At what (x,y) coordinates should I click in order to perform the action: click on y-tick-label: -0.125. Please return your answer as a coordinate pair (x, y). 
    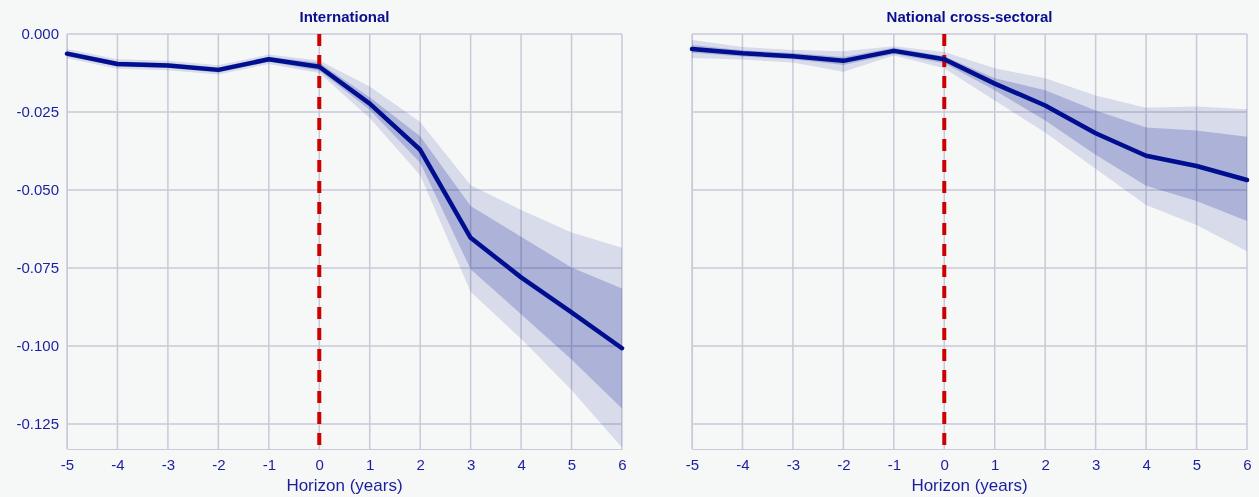
    Looking at the image, I should click on (37, 424).